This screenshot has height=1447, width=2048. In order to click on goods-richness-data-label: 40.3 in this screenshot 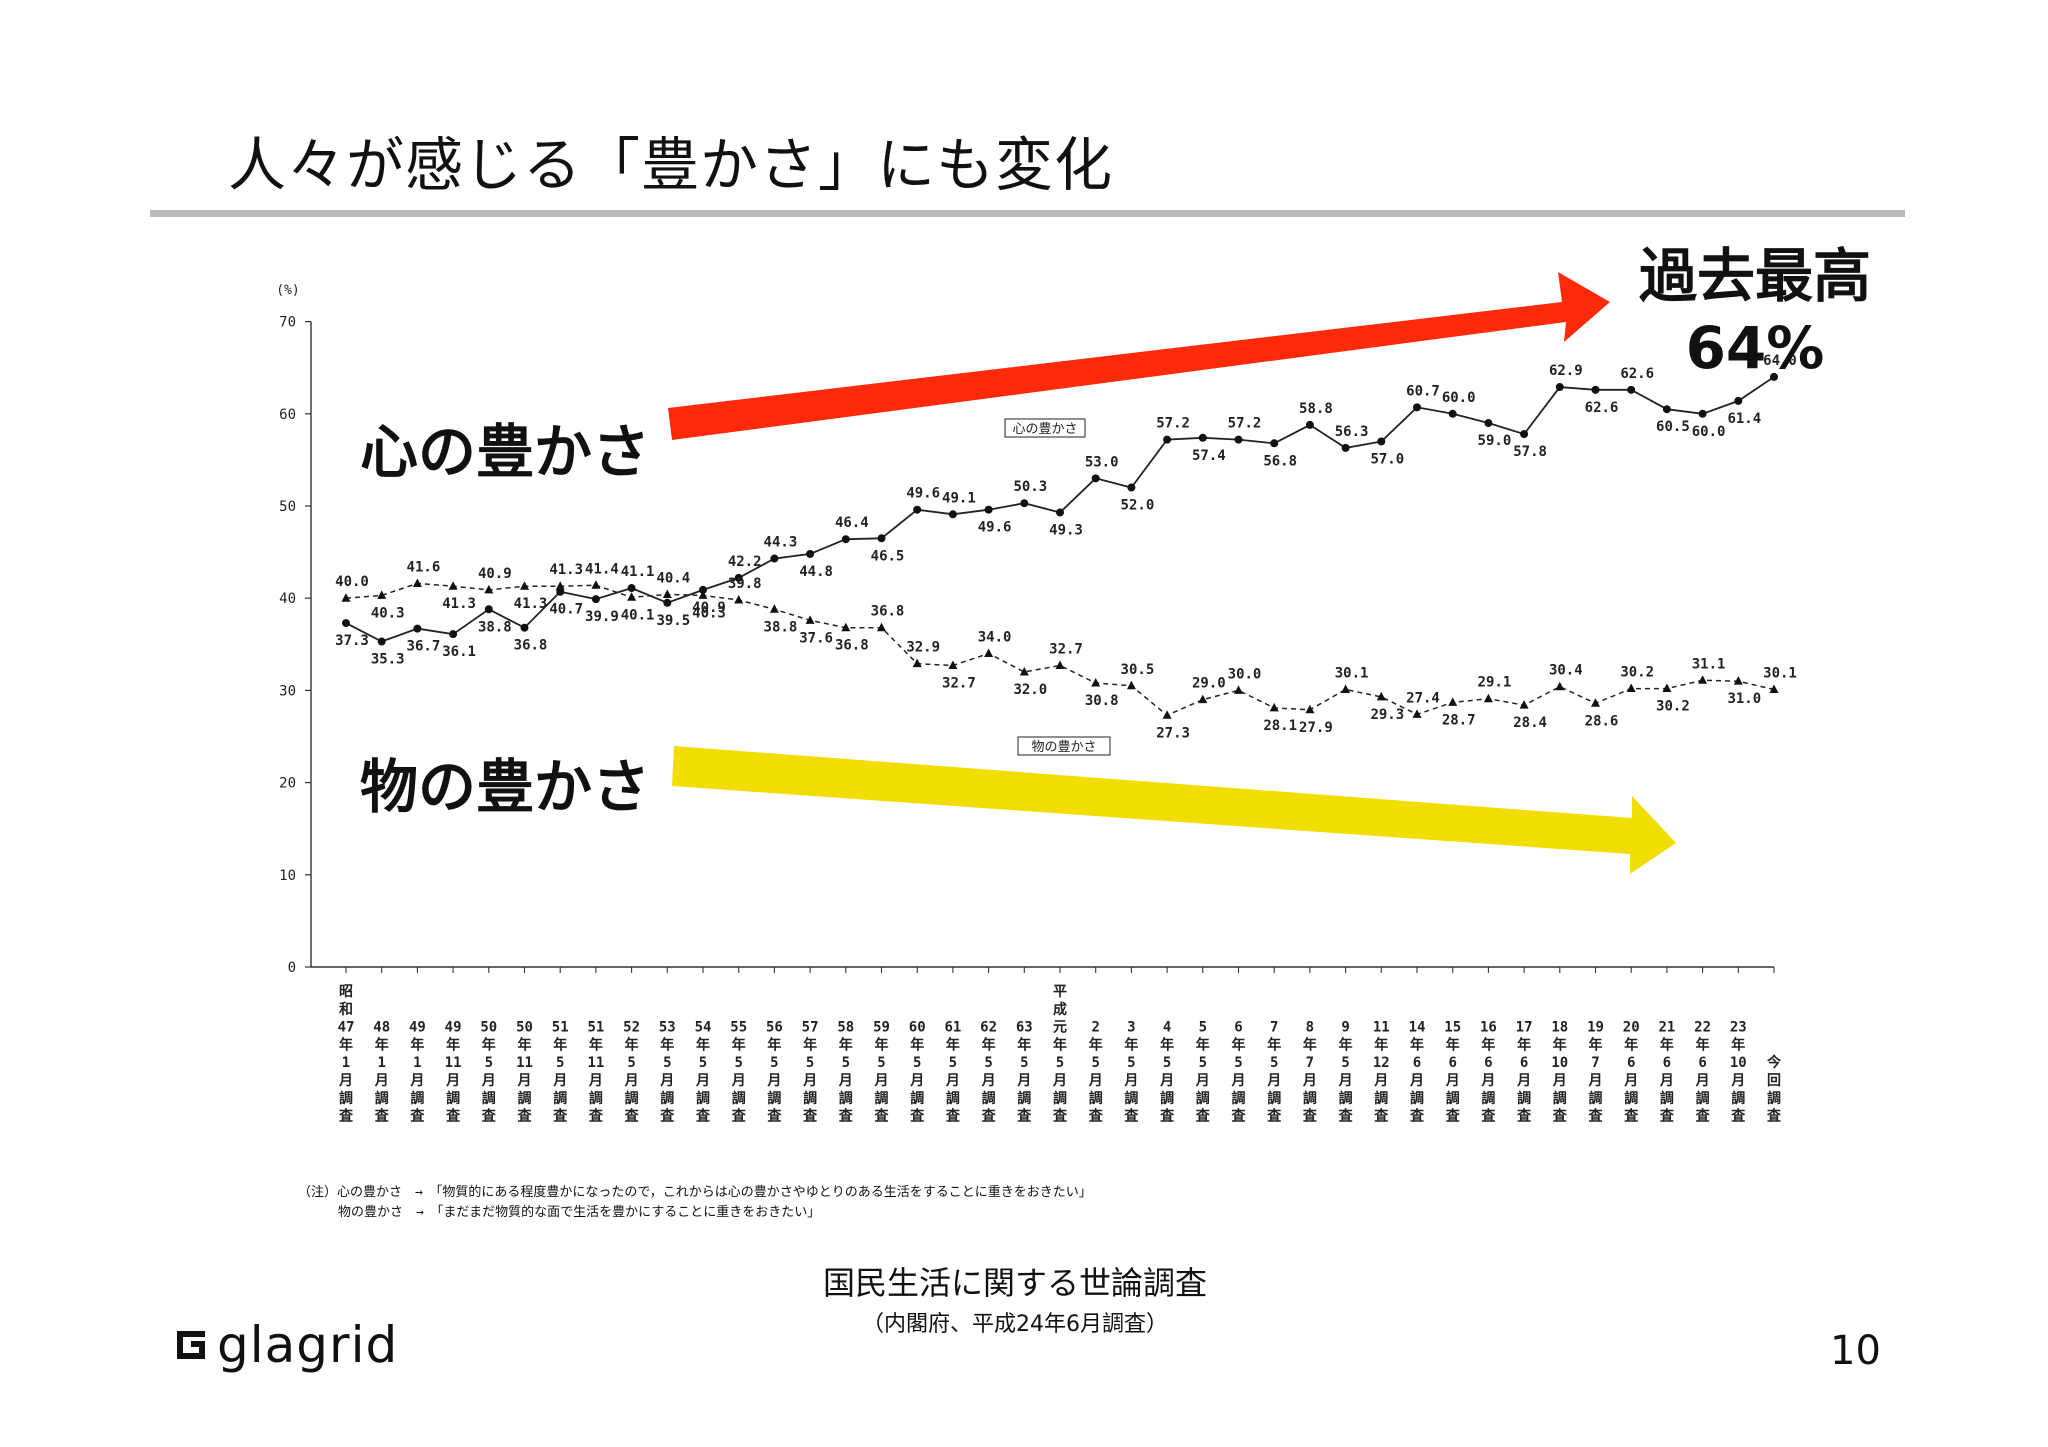, I will do `click(388, 613)`.